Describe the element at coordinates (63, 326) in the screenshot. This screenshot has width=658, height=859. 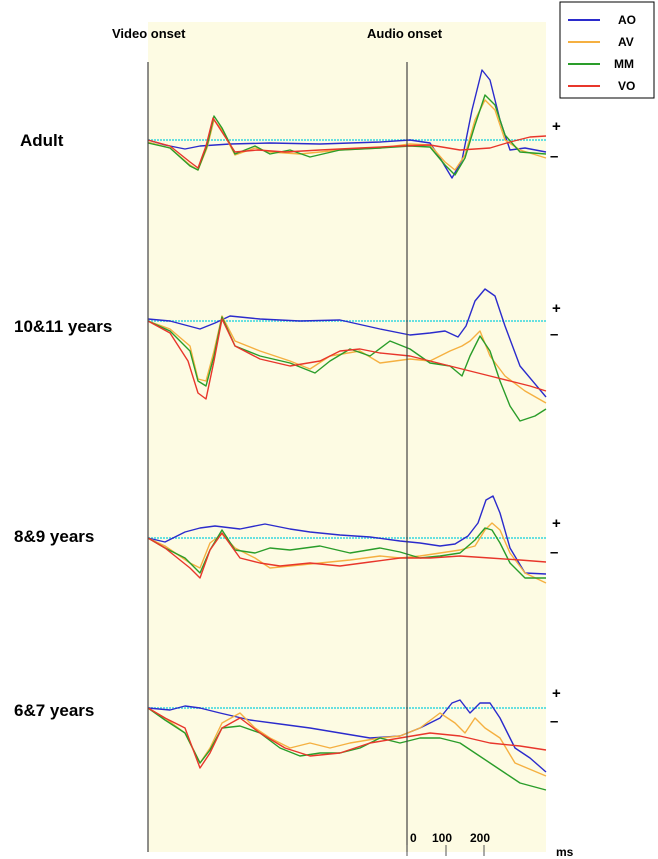
I see `panel-label-10-11: 10&11 years` at that location.